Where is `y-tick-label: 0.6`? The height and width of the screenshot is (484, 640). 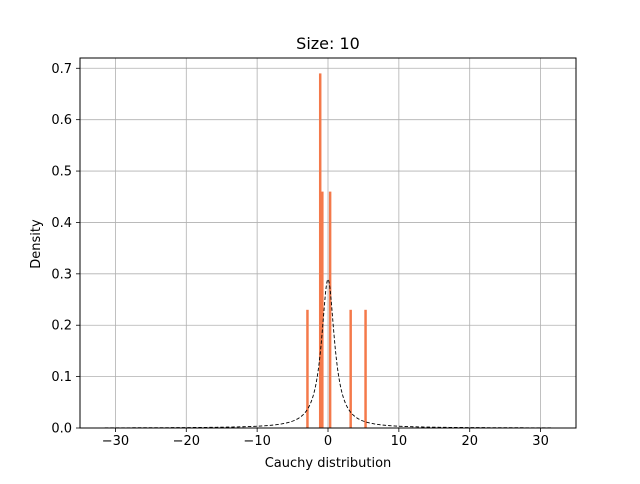
y-tick-label: 0.6 is located at coordinates (61, 120).